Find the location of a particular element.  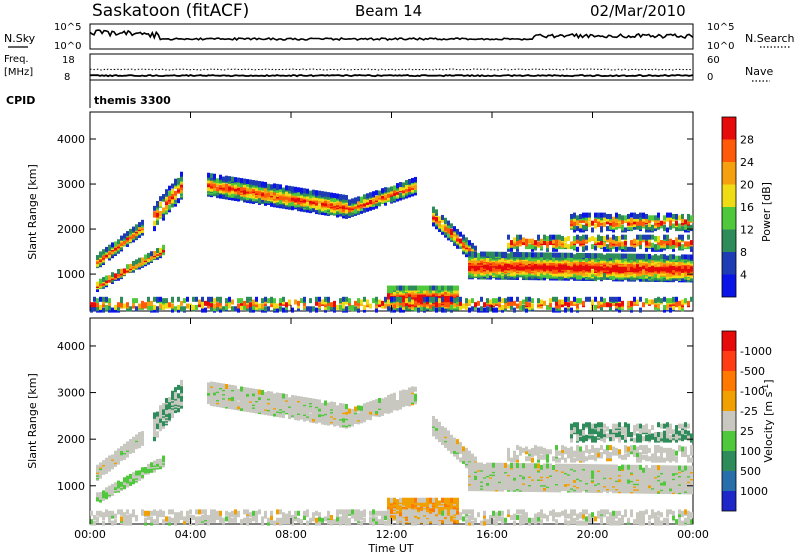

colorbar-tick-label: 12 is located at coordinates (747, 230).